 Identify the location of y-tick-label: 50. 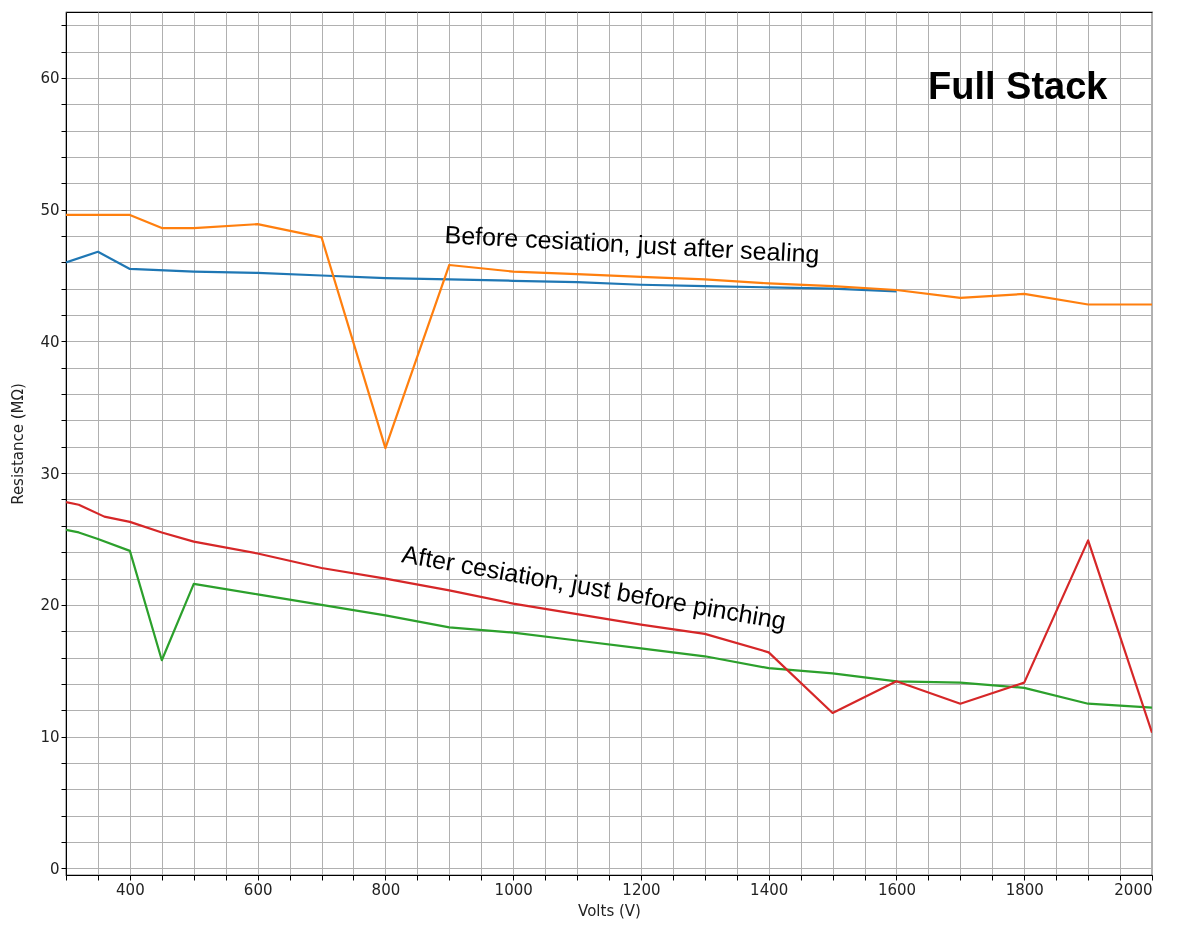
(50, 210).